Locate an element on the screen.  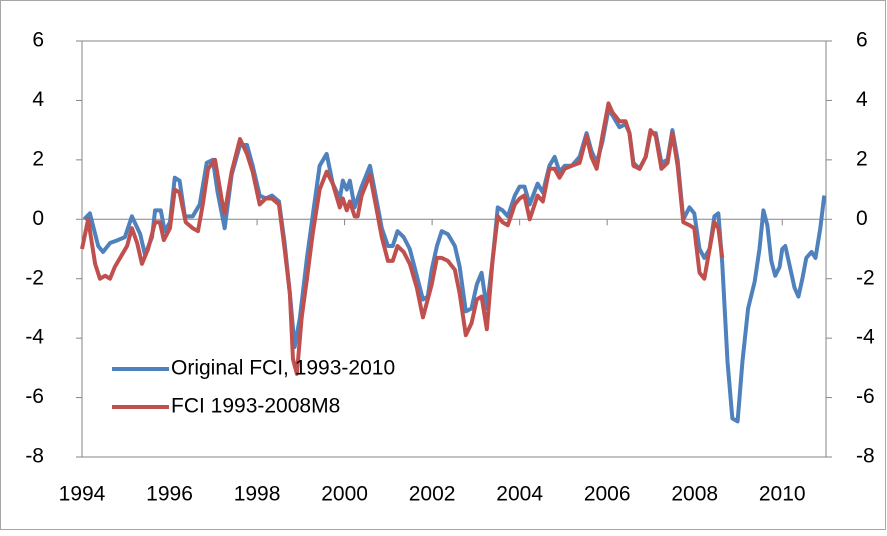
x-tick-label: 1998 is located at coordinates (257, 494).